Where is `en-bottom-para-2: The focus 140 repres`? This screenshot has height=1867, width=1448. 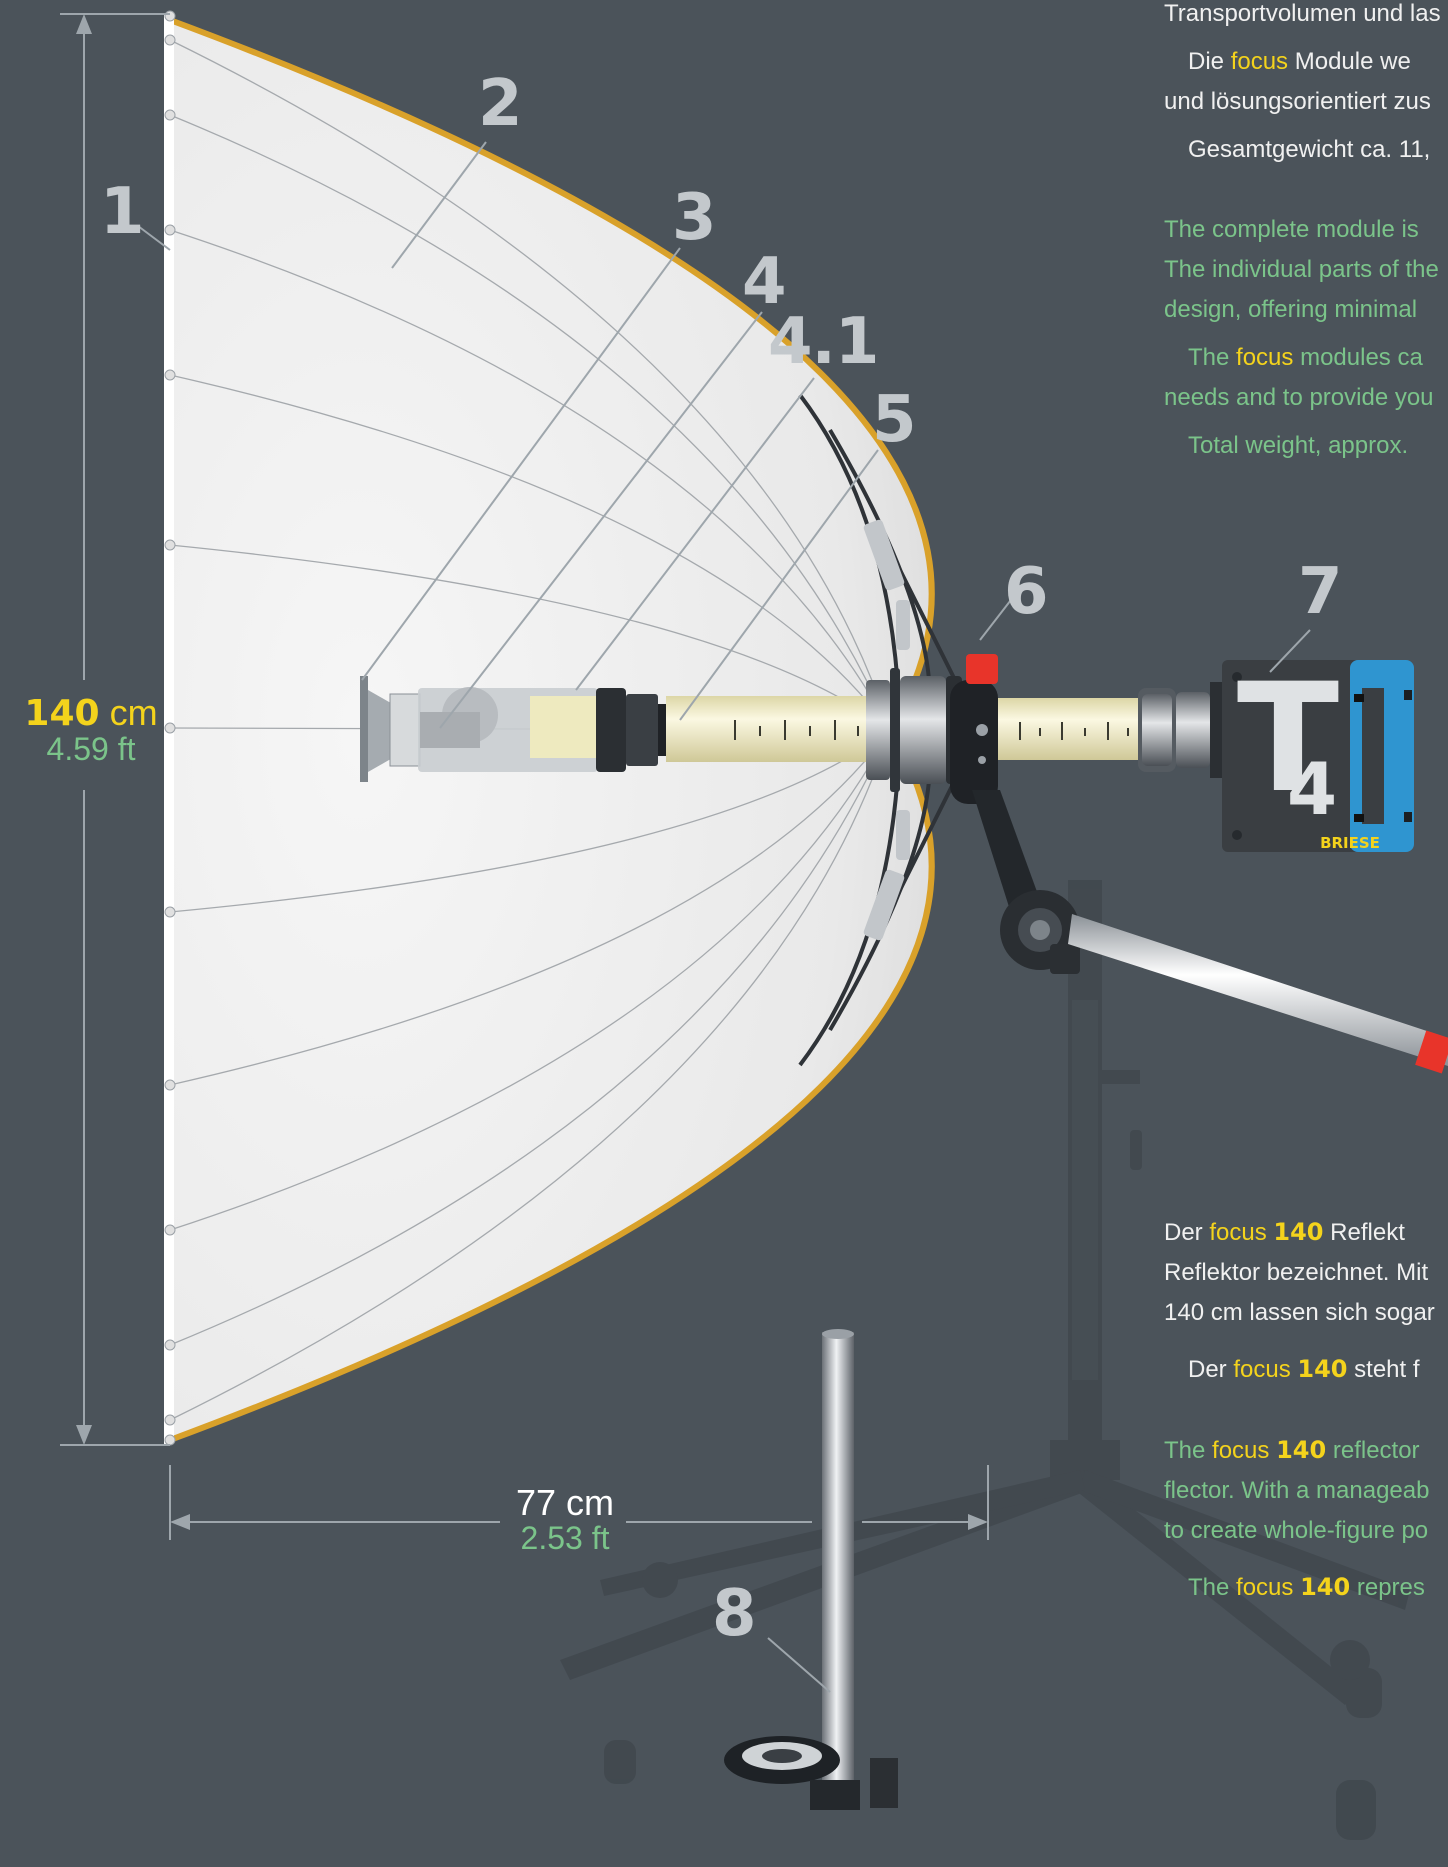
en-bottom-para-2: The focus 140 repres is located at coordinates (1306, 1587).